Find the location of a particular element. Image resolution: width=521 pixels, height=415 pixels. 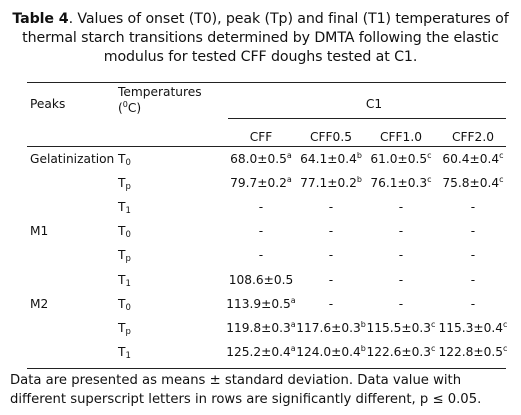

col-header-cff: CFF is located at coordinates (261, 137).